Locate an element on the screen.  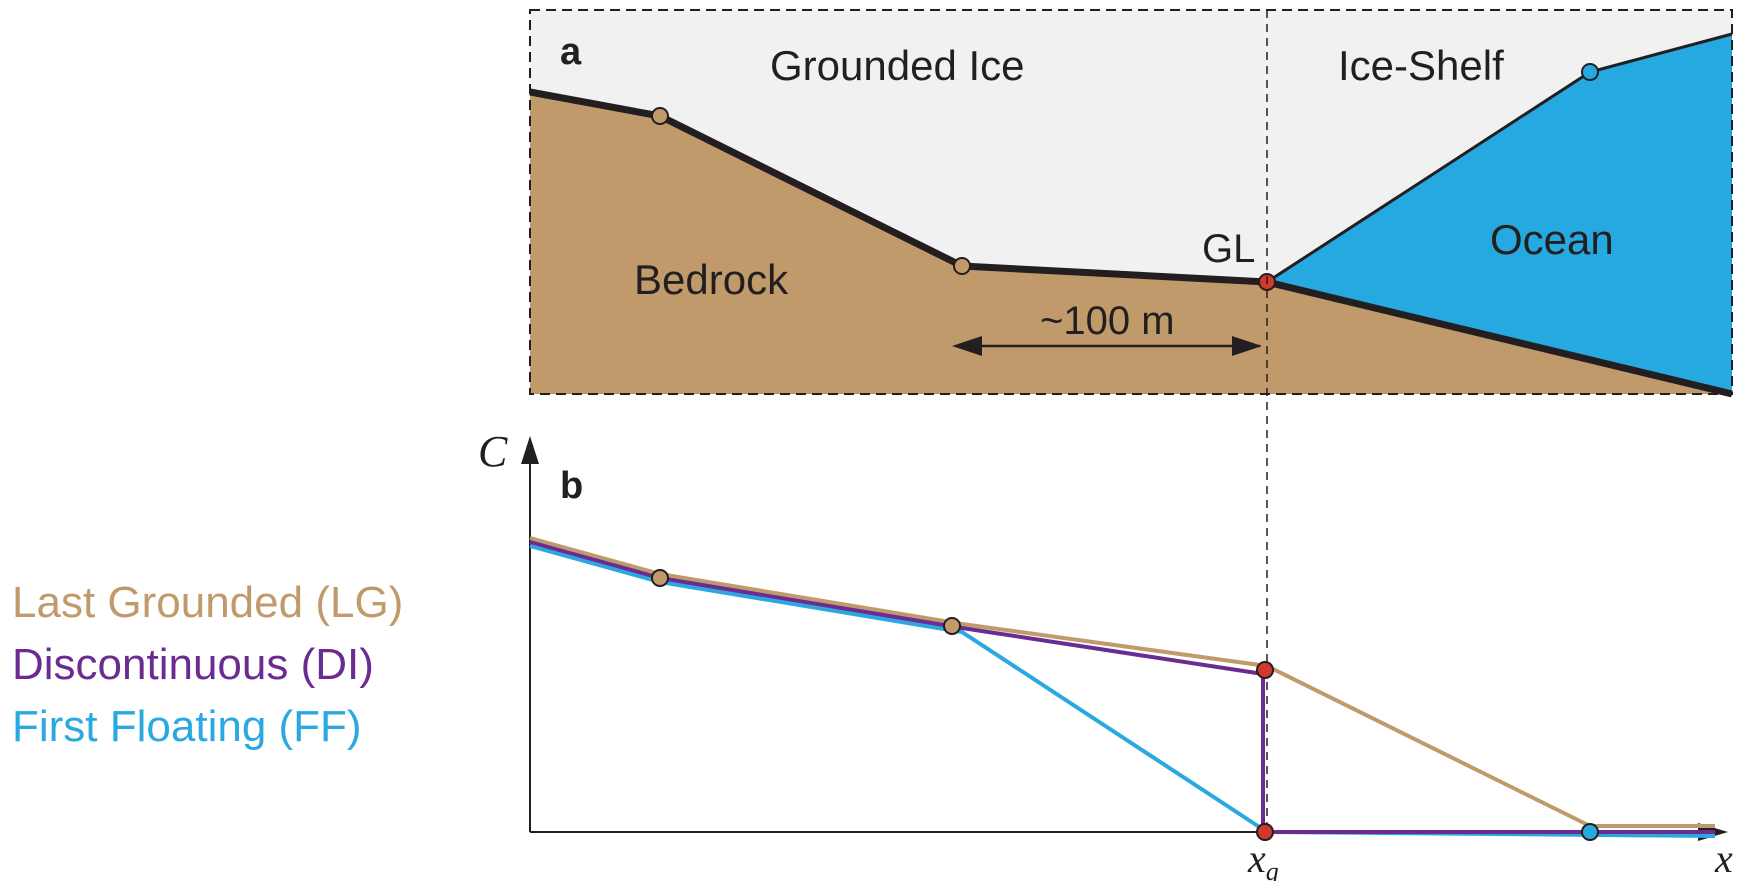
grounding-line-label: GL is located at coordinates (1228, 249).